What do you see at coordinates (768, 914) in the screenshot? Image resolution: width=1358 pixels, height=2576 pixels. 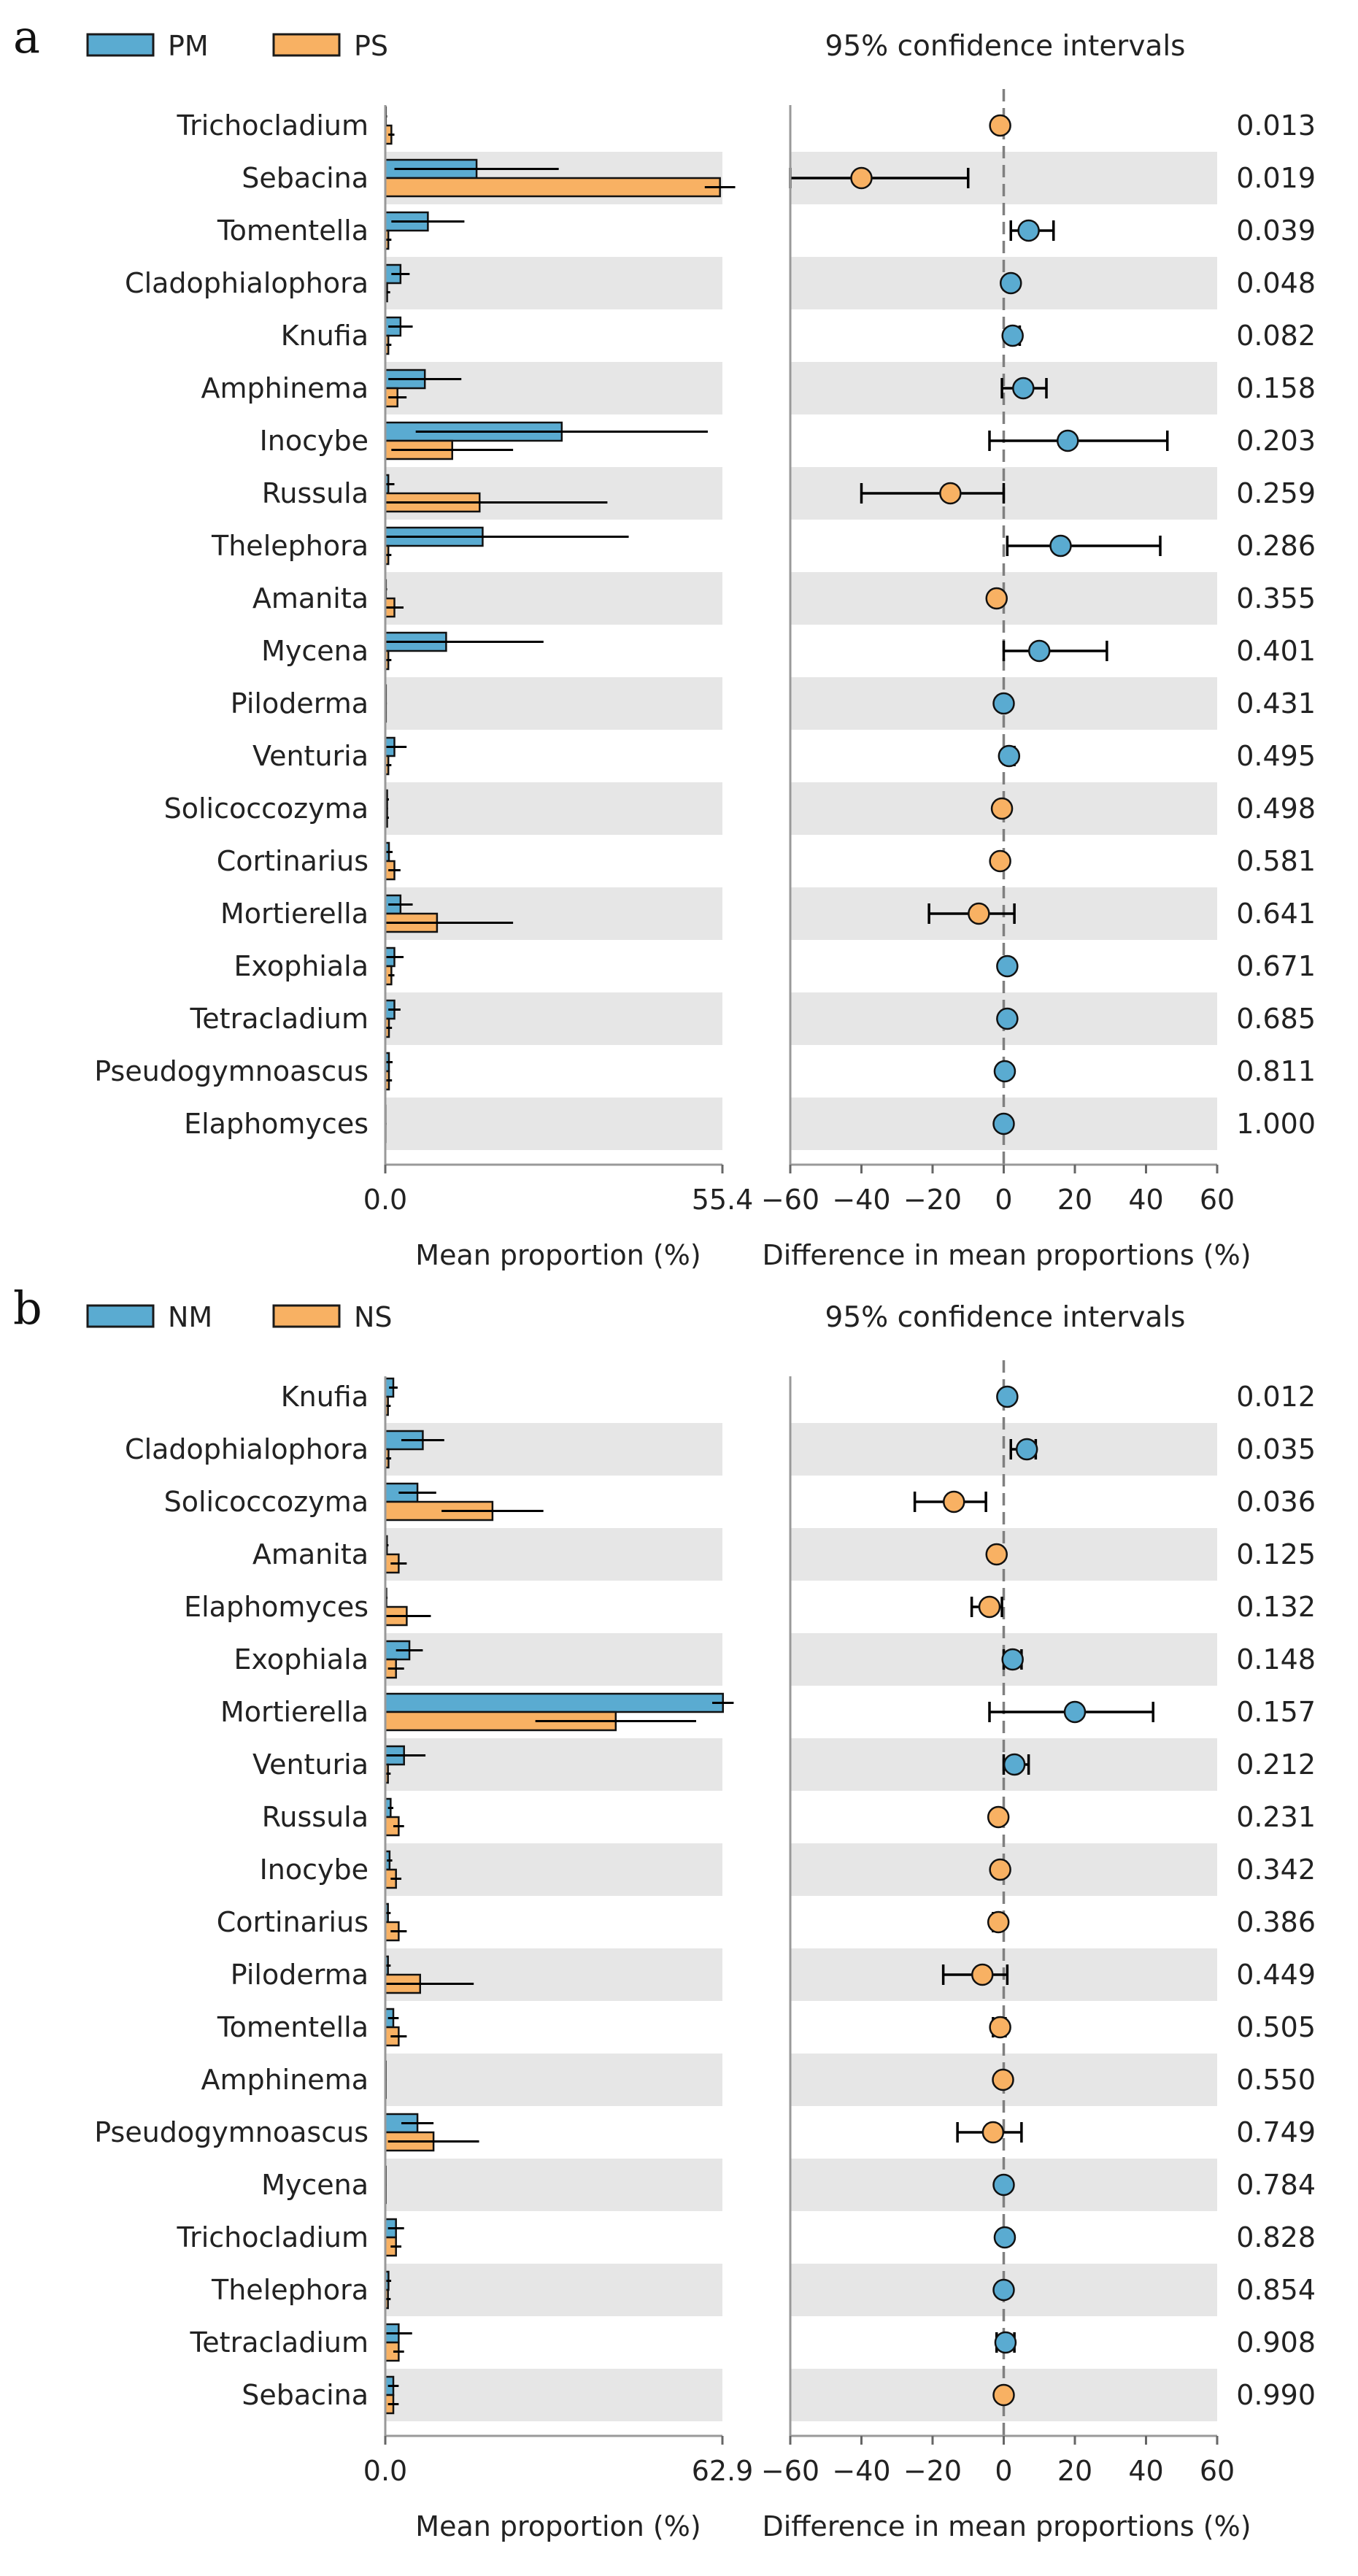 I see `row-mortierella: Mortierella 0.641` at bounding box center [768, 914].